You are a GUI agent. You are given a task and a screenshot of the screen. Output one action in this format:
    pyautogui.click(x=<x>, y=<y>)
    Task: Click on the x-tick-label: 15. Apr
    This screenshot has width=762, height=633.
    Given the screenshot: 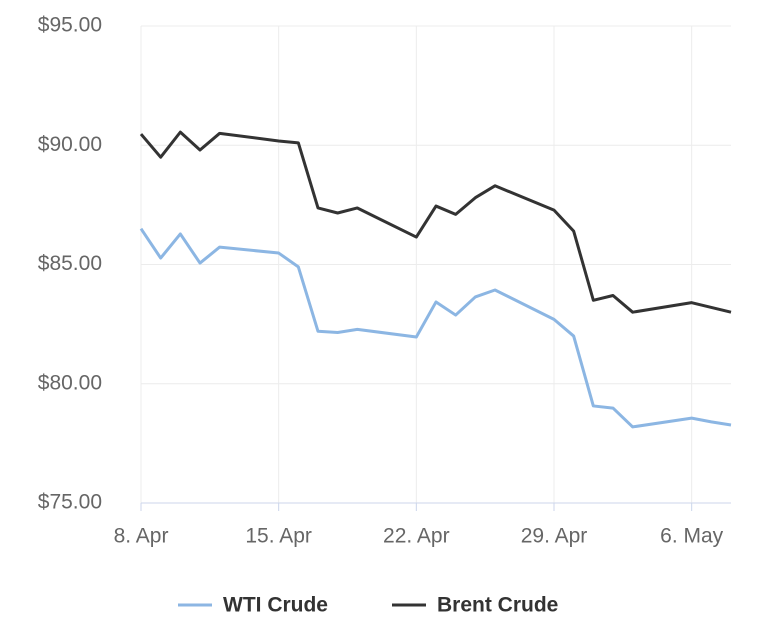 What is the action you would take?
    pyautogui.click(x=278, y=536)
    